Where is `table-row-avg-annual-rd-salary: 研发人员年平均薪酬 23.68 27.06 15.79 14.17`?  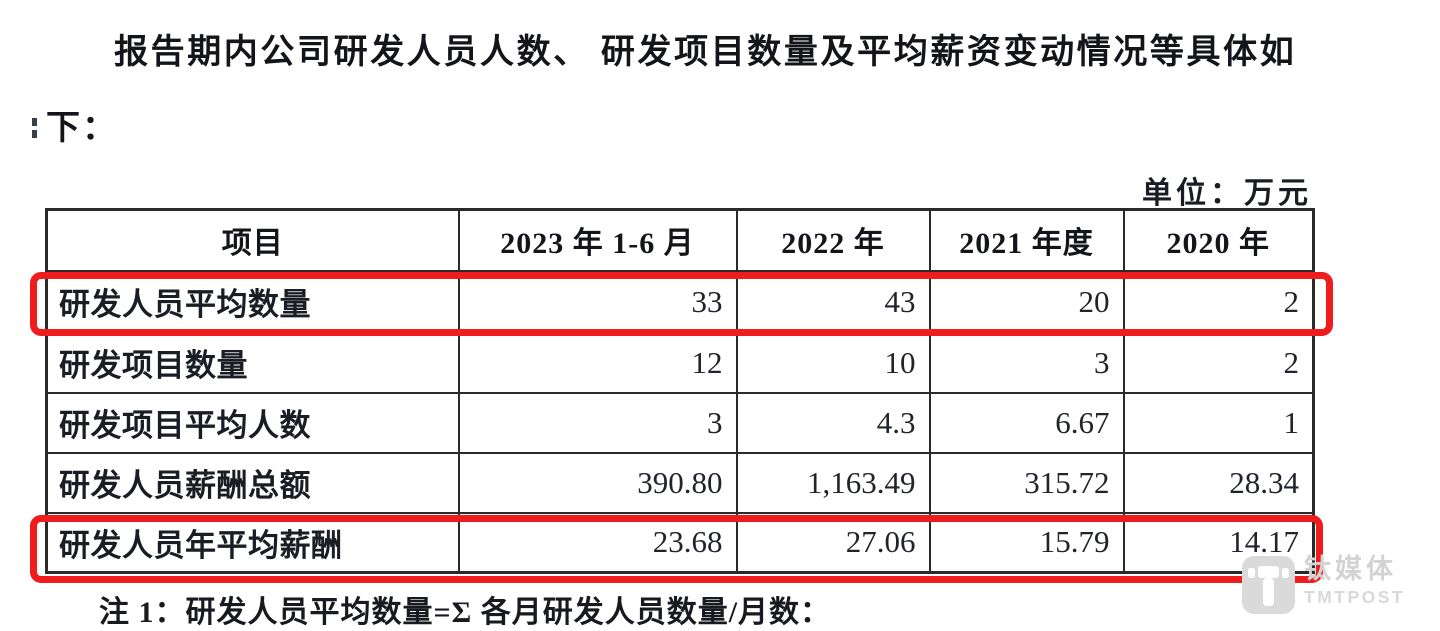 table-row-avg-annual-rd-salary: 研发人员年平均薪酬 23.68 27.06 15.79 14.17 is located at coordinates (680, 542).